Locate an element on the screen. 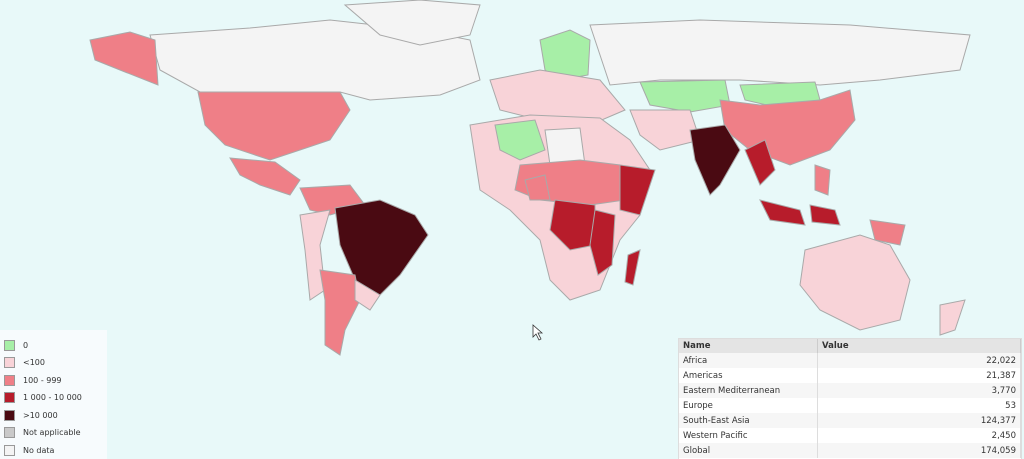  legend-item: No data is located at coordinates (29, 450).